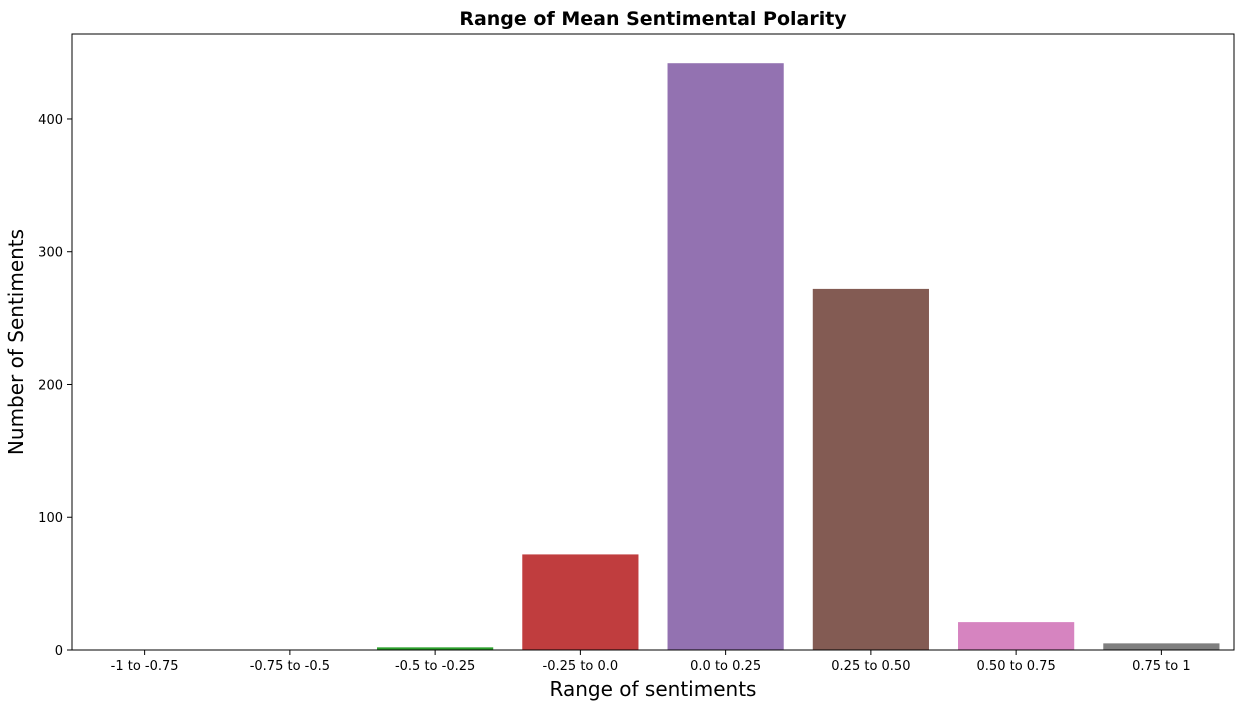 This screenshot has height=709, width=1244. What do you see at coordinates (145, 666) in the screenshot?
I see `x-tick-label-0: -1 to -0.75` at bounding box center [145, 666].